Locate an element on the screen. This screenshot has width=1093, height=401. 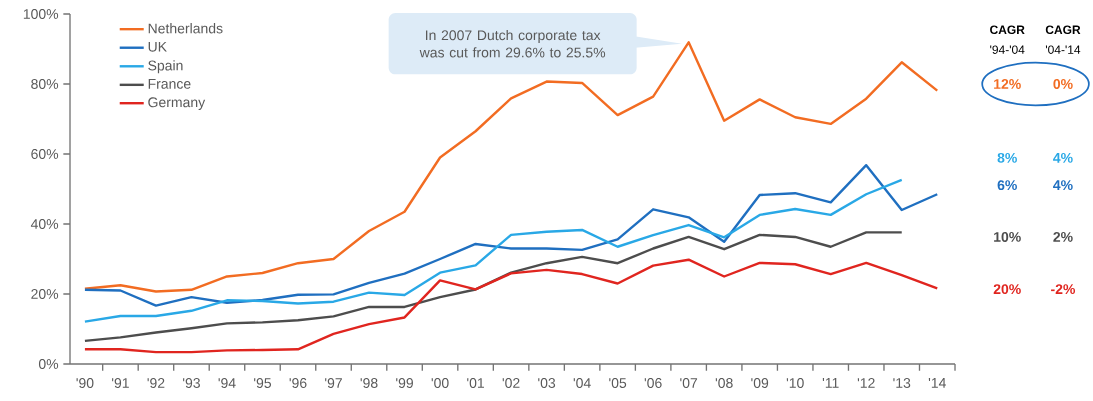
x-tick-label: '09 is located at coordinates (760, 383).